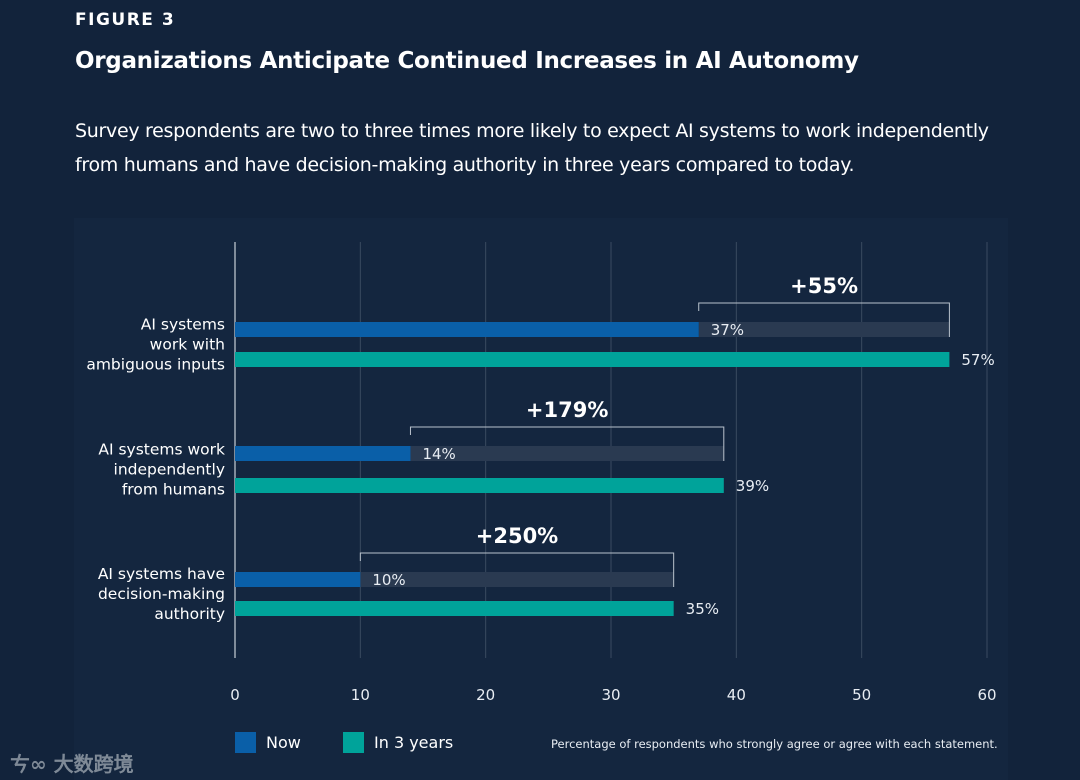 The height and width of the screenshot is (780, 1080). Describe the element at coordinates (752, 486) in the screenshot. I see `value-label-in-3-years: 39%` at that location.